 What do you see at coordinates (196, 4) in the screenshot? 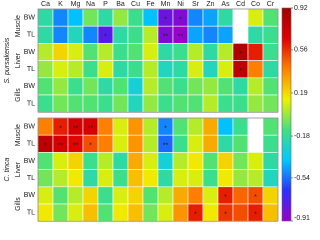
I see `column-label: Sr` at bounding box center [196, 4].